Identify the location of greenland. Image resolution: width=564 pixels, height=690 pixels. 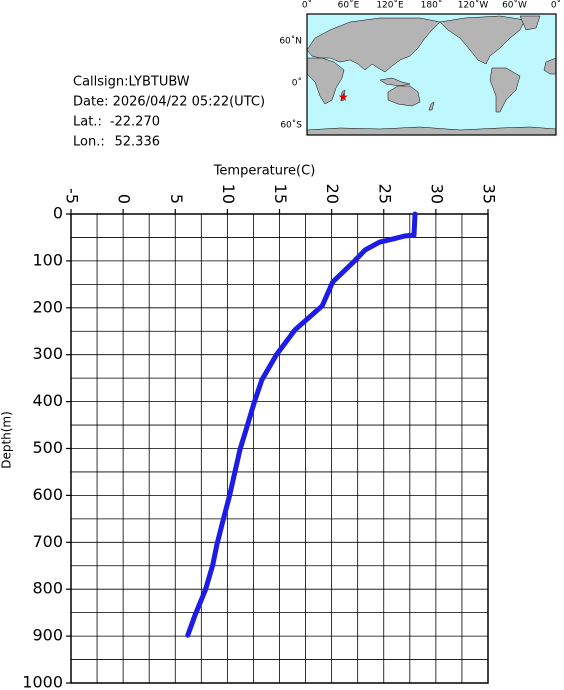
(530, 23).